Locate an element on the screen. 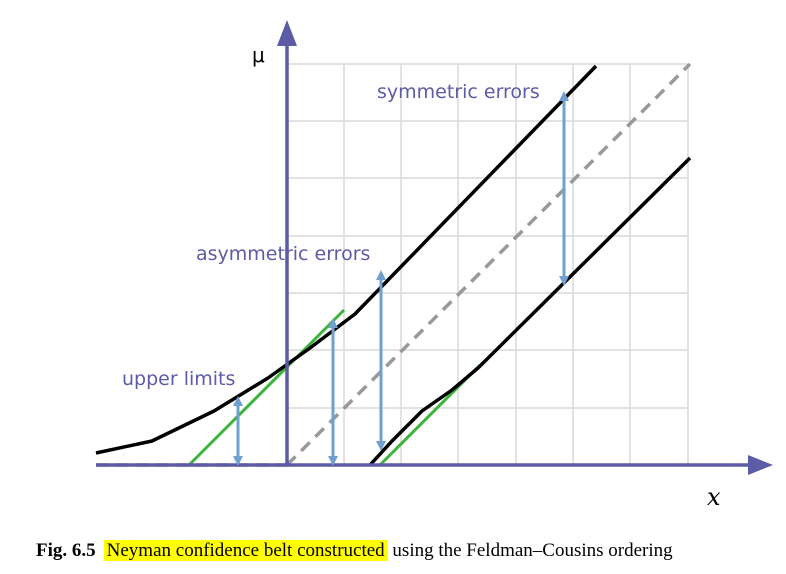 Image resolution: width=786 pixels, height=574 pixels. caption-text: using the Feldman–Cousins ordering is located at coordinates (530, 550).